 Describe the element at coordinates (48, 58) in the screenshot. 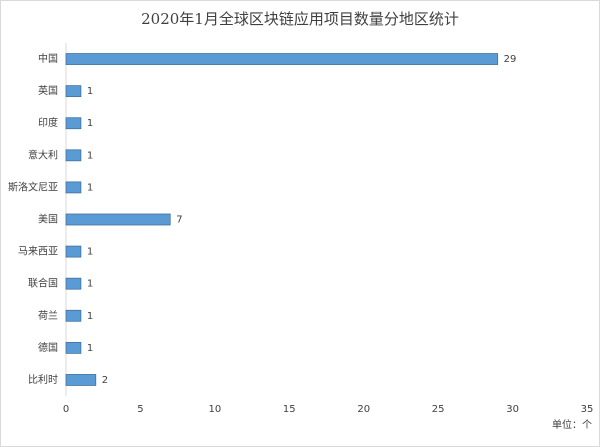

I see `y-tick-label: 中国` at that location.